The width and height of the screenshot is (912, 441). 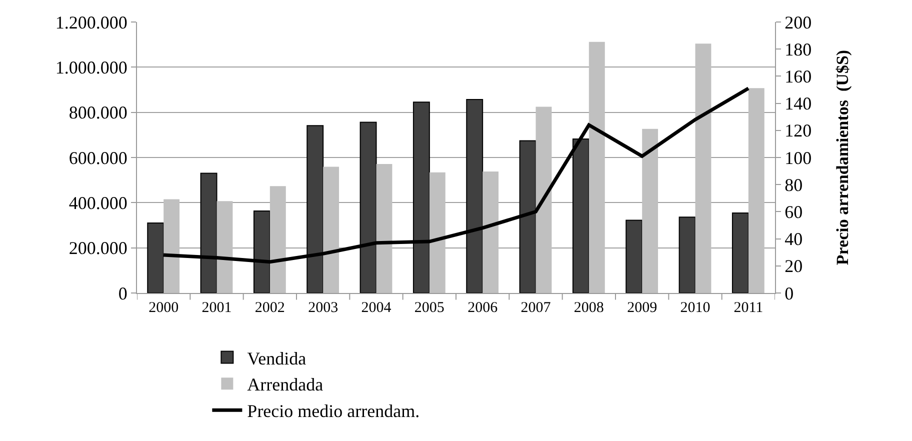 I want to click on legend-label: Arrendada, so click(x=285, y=384).